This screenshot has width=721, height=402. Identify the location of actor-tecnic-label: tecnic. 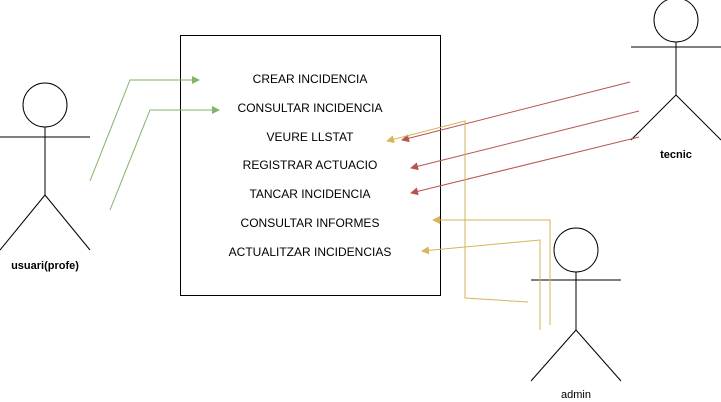
(676, 155).